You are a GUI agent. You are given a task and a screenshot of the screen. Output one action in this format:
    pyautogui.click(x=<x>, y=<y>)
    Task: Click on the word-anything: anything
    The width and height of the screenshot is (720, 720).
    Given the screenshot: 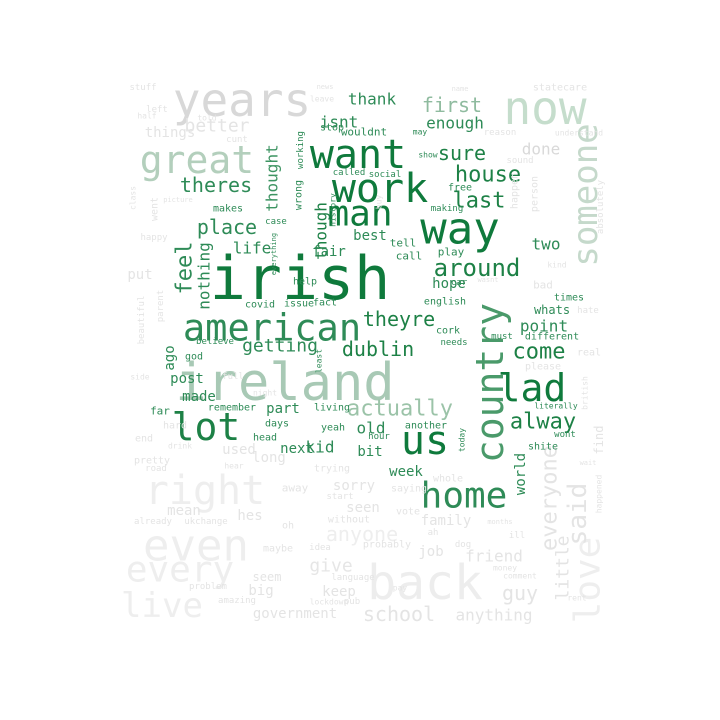 What is the action you would take?
    pyautogui.click(x=493, y=615)
    